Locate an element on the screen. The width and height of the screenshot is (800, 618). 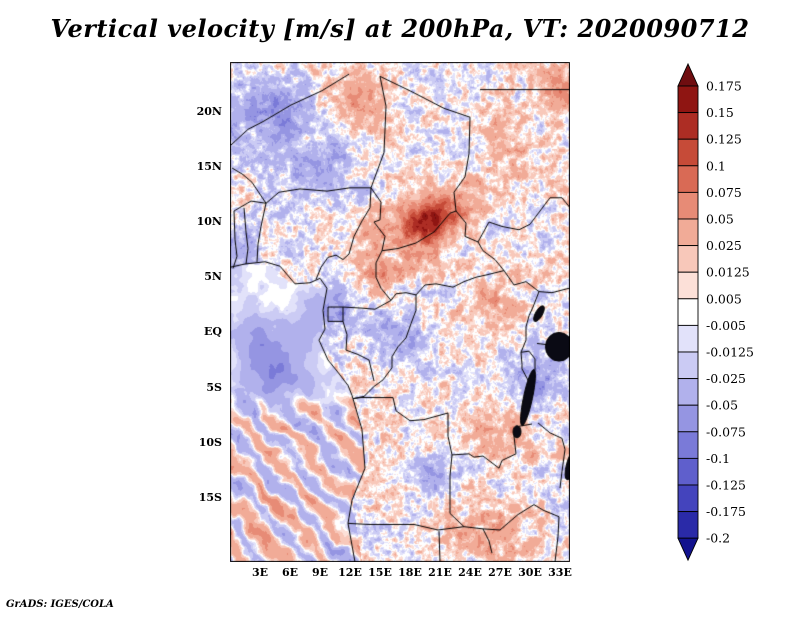
x-tick-label: 15E is located at coordinates (380, 572).